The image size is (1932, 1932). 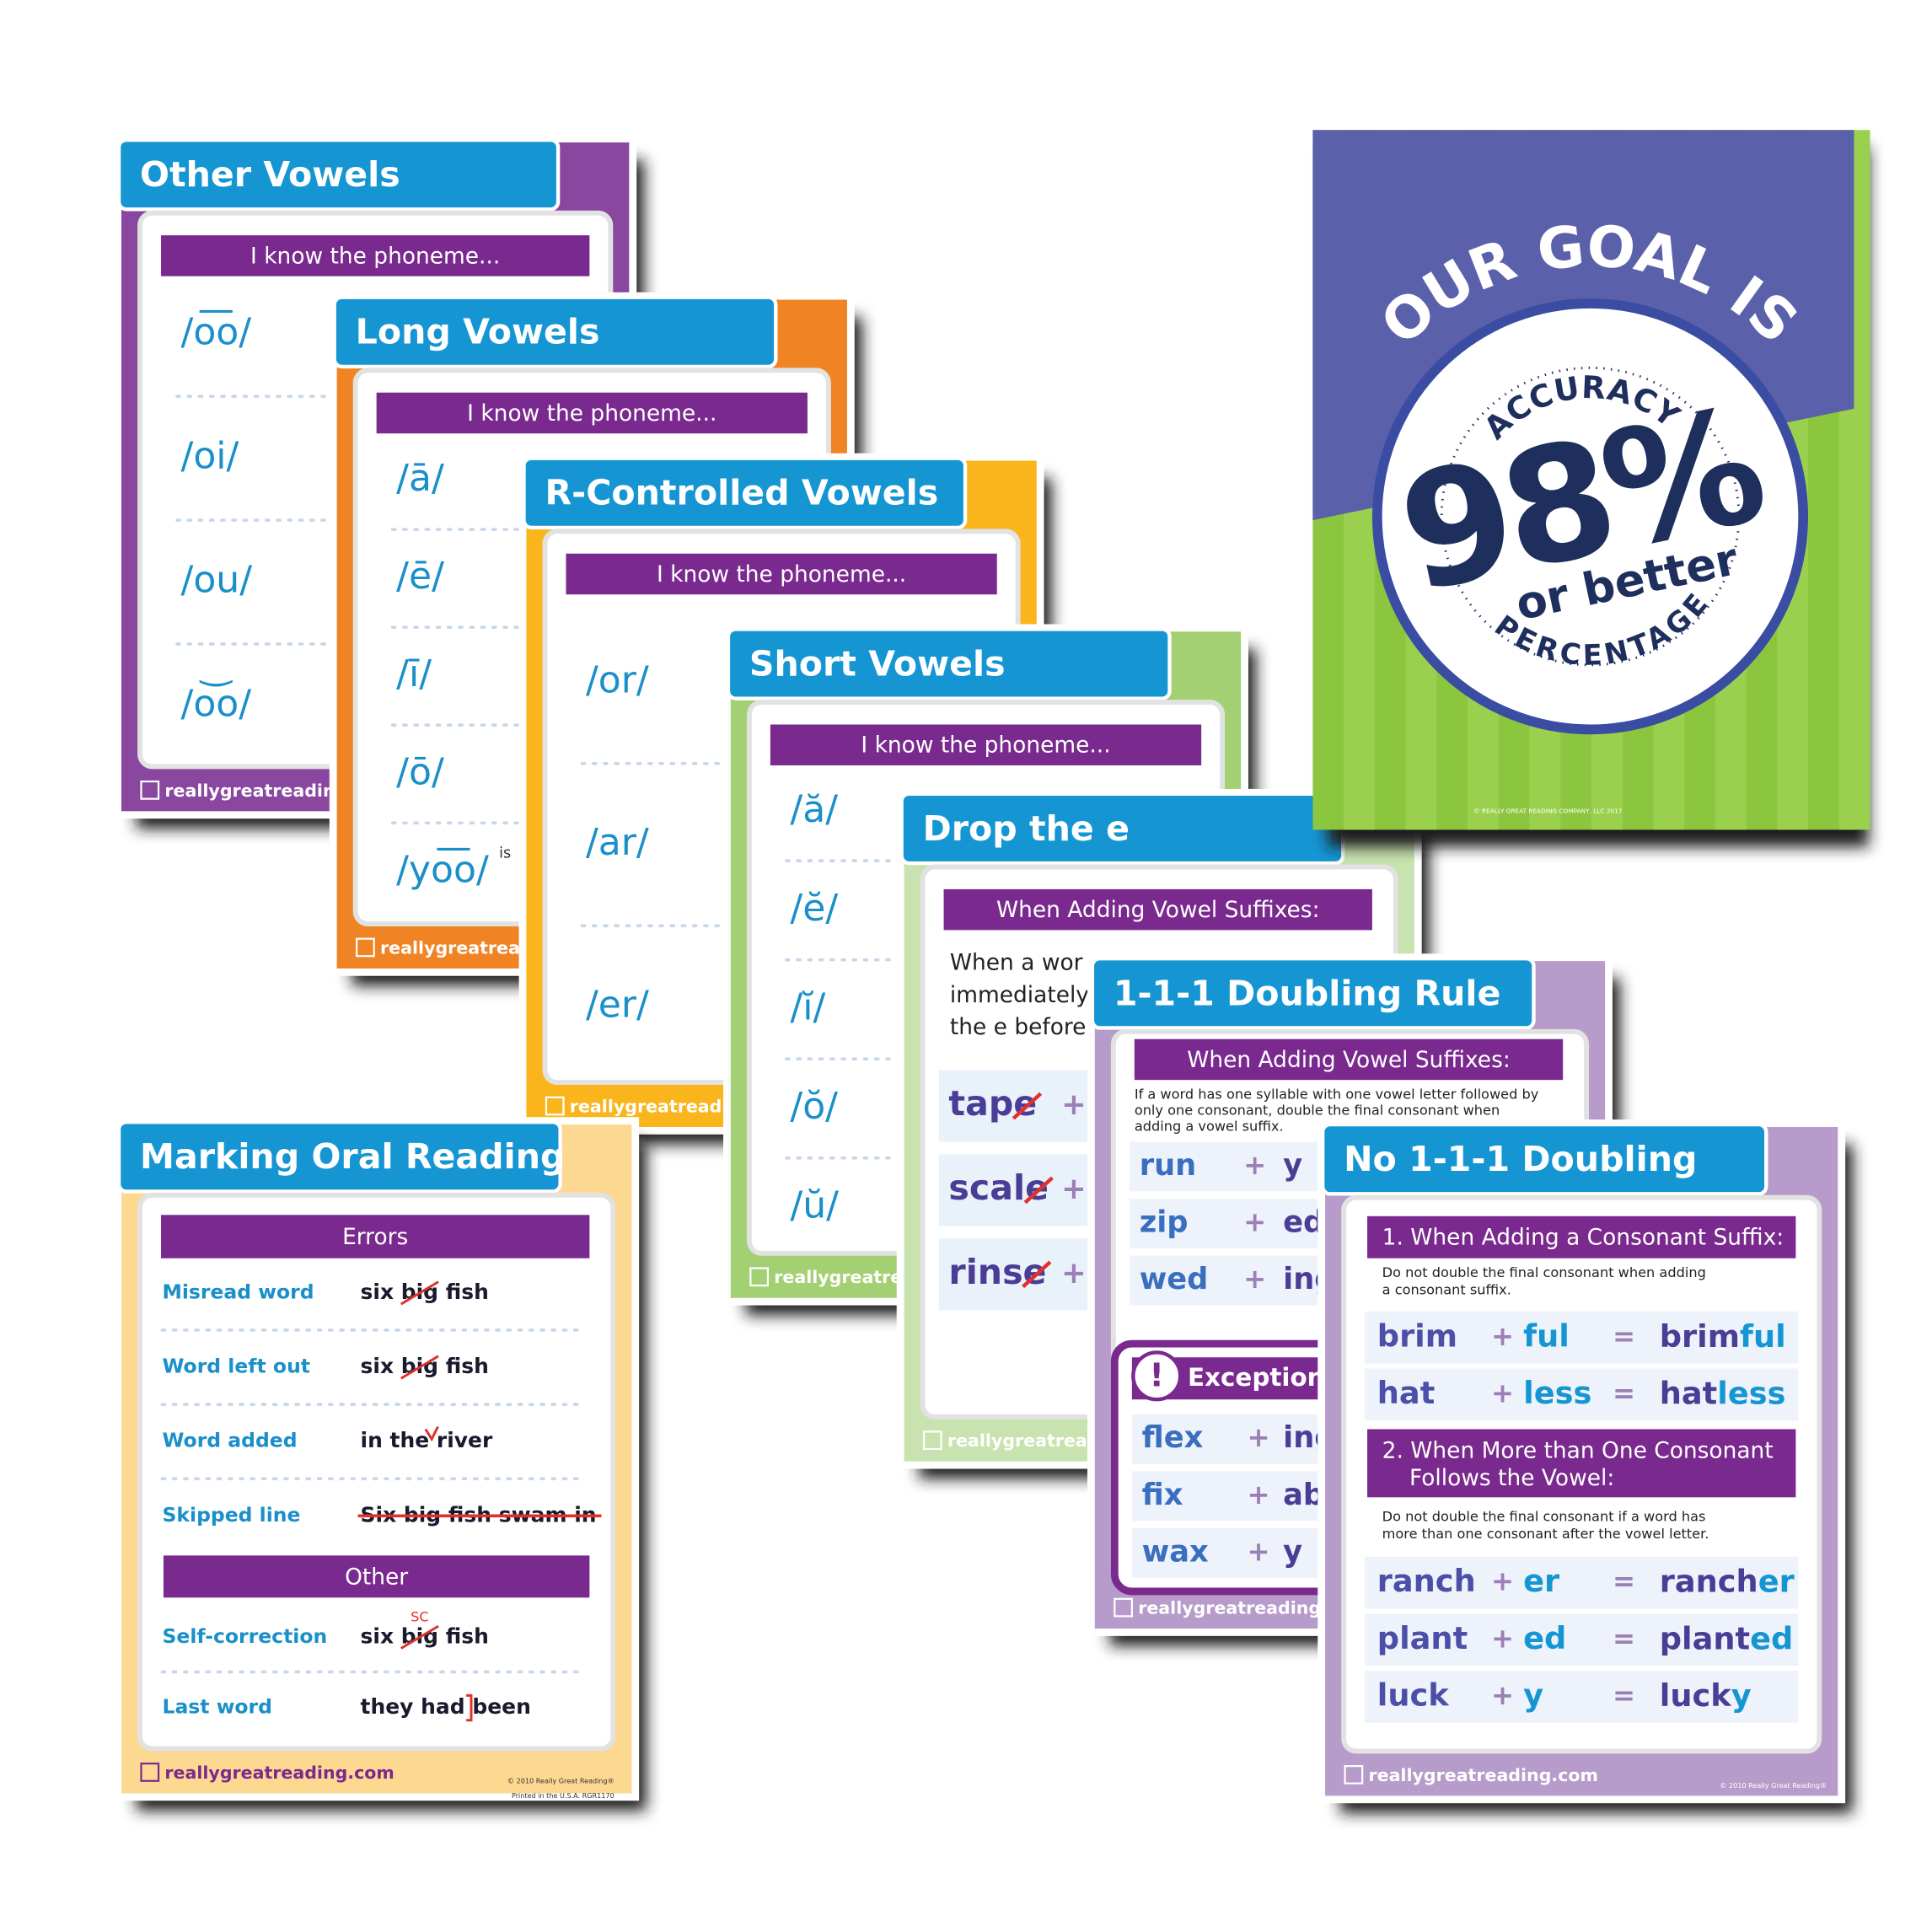 I want to click on correction, so click(x=419, y=1293).